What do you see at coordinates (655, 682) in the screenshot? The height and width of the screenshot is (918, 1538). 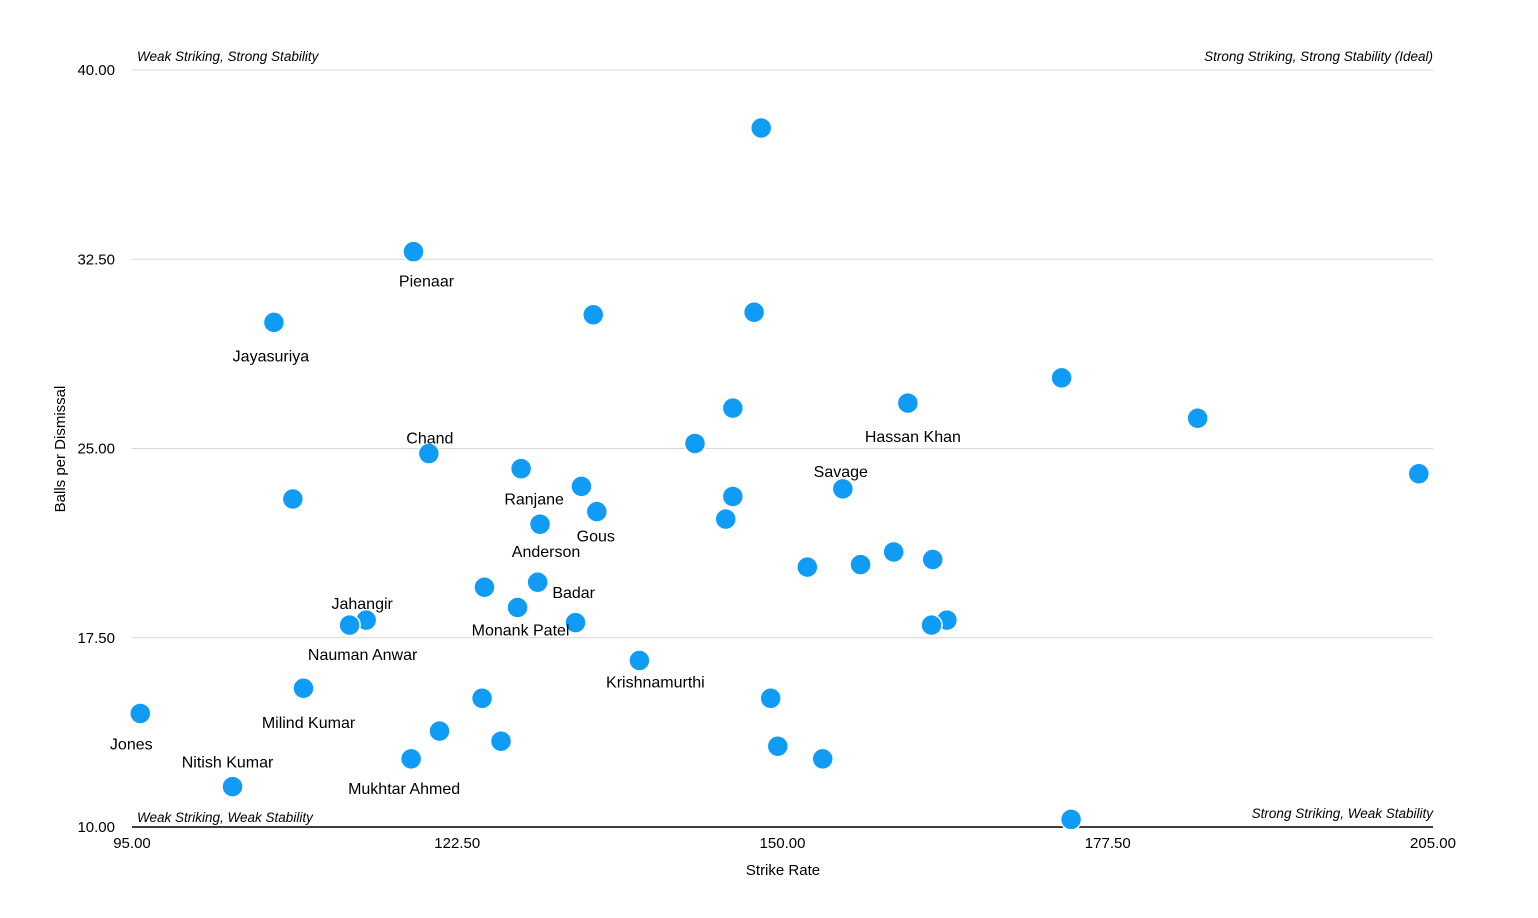 I see `data-label: Krishnamurthi` at bounding box center [655, 682].